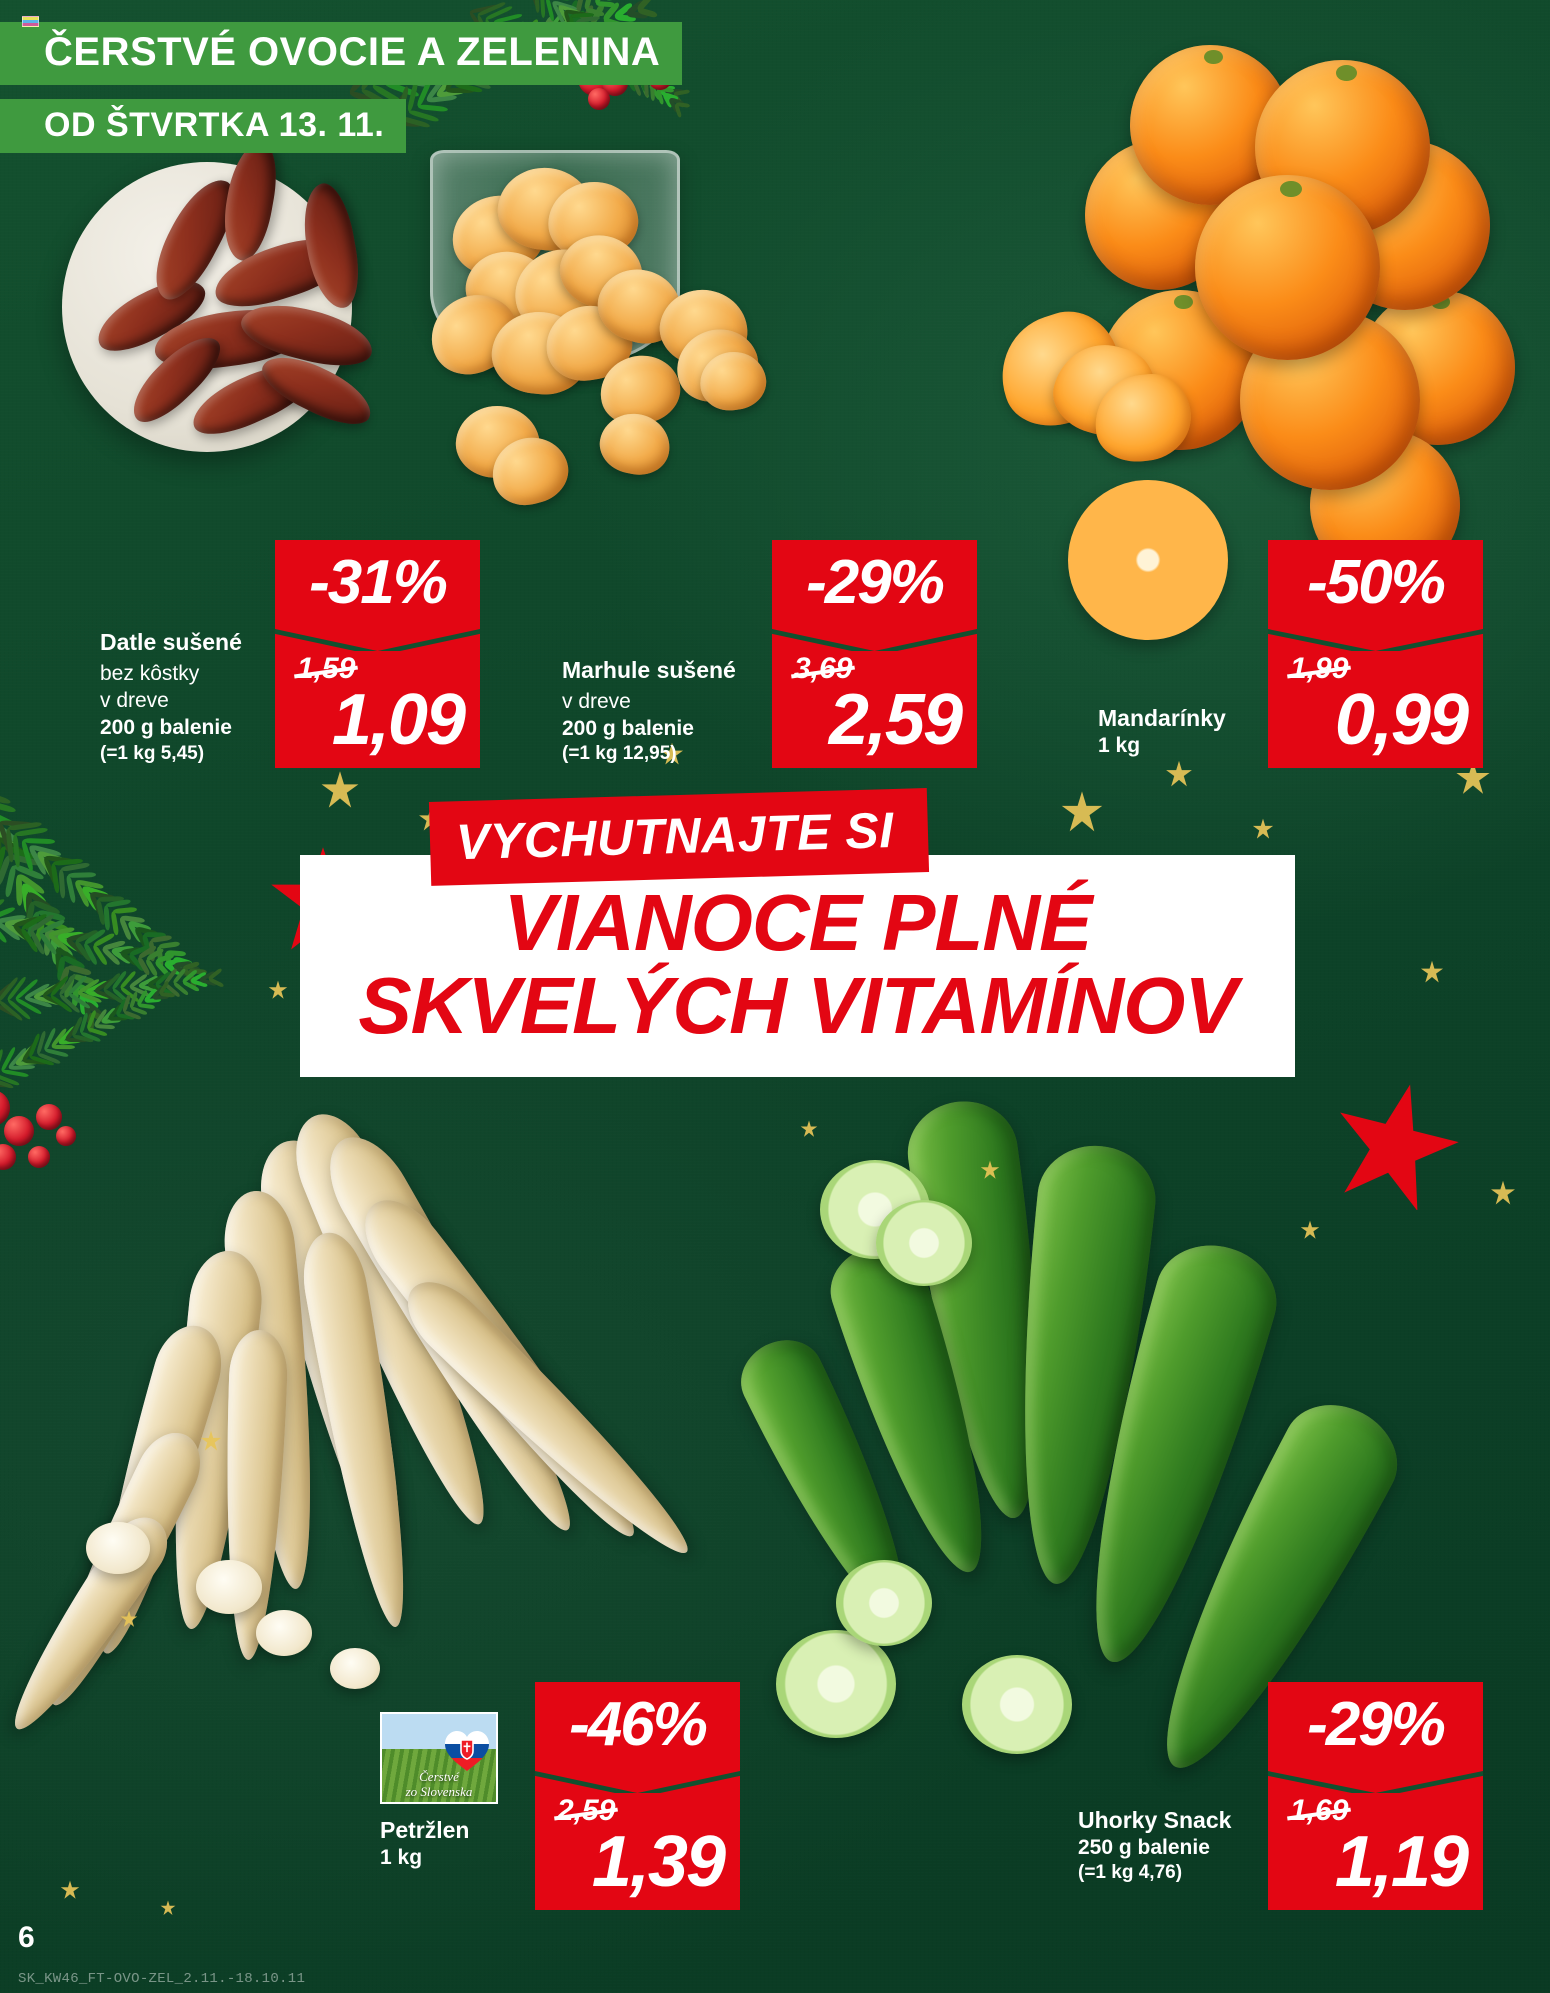 Image resolution: width=1550 pixels, height=1993 pixels. Describe the element at coordinates (1130, 1873) in the screenshot. I see `product-unit-price: (=1 kg 4,76)` at that location.